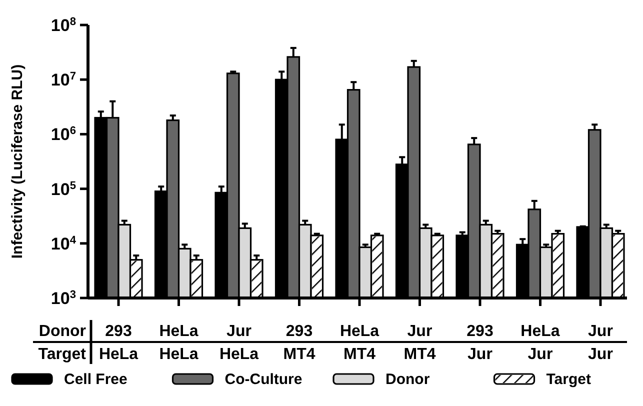 This screenshot has height=406, width=643. What do you see at coordinates (568, 379) in the screenshot?
I see `legend-label: Target` at bounding box center [568, 379].